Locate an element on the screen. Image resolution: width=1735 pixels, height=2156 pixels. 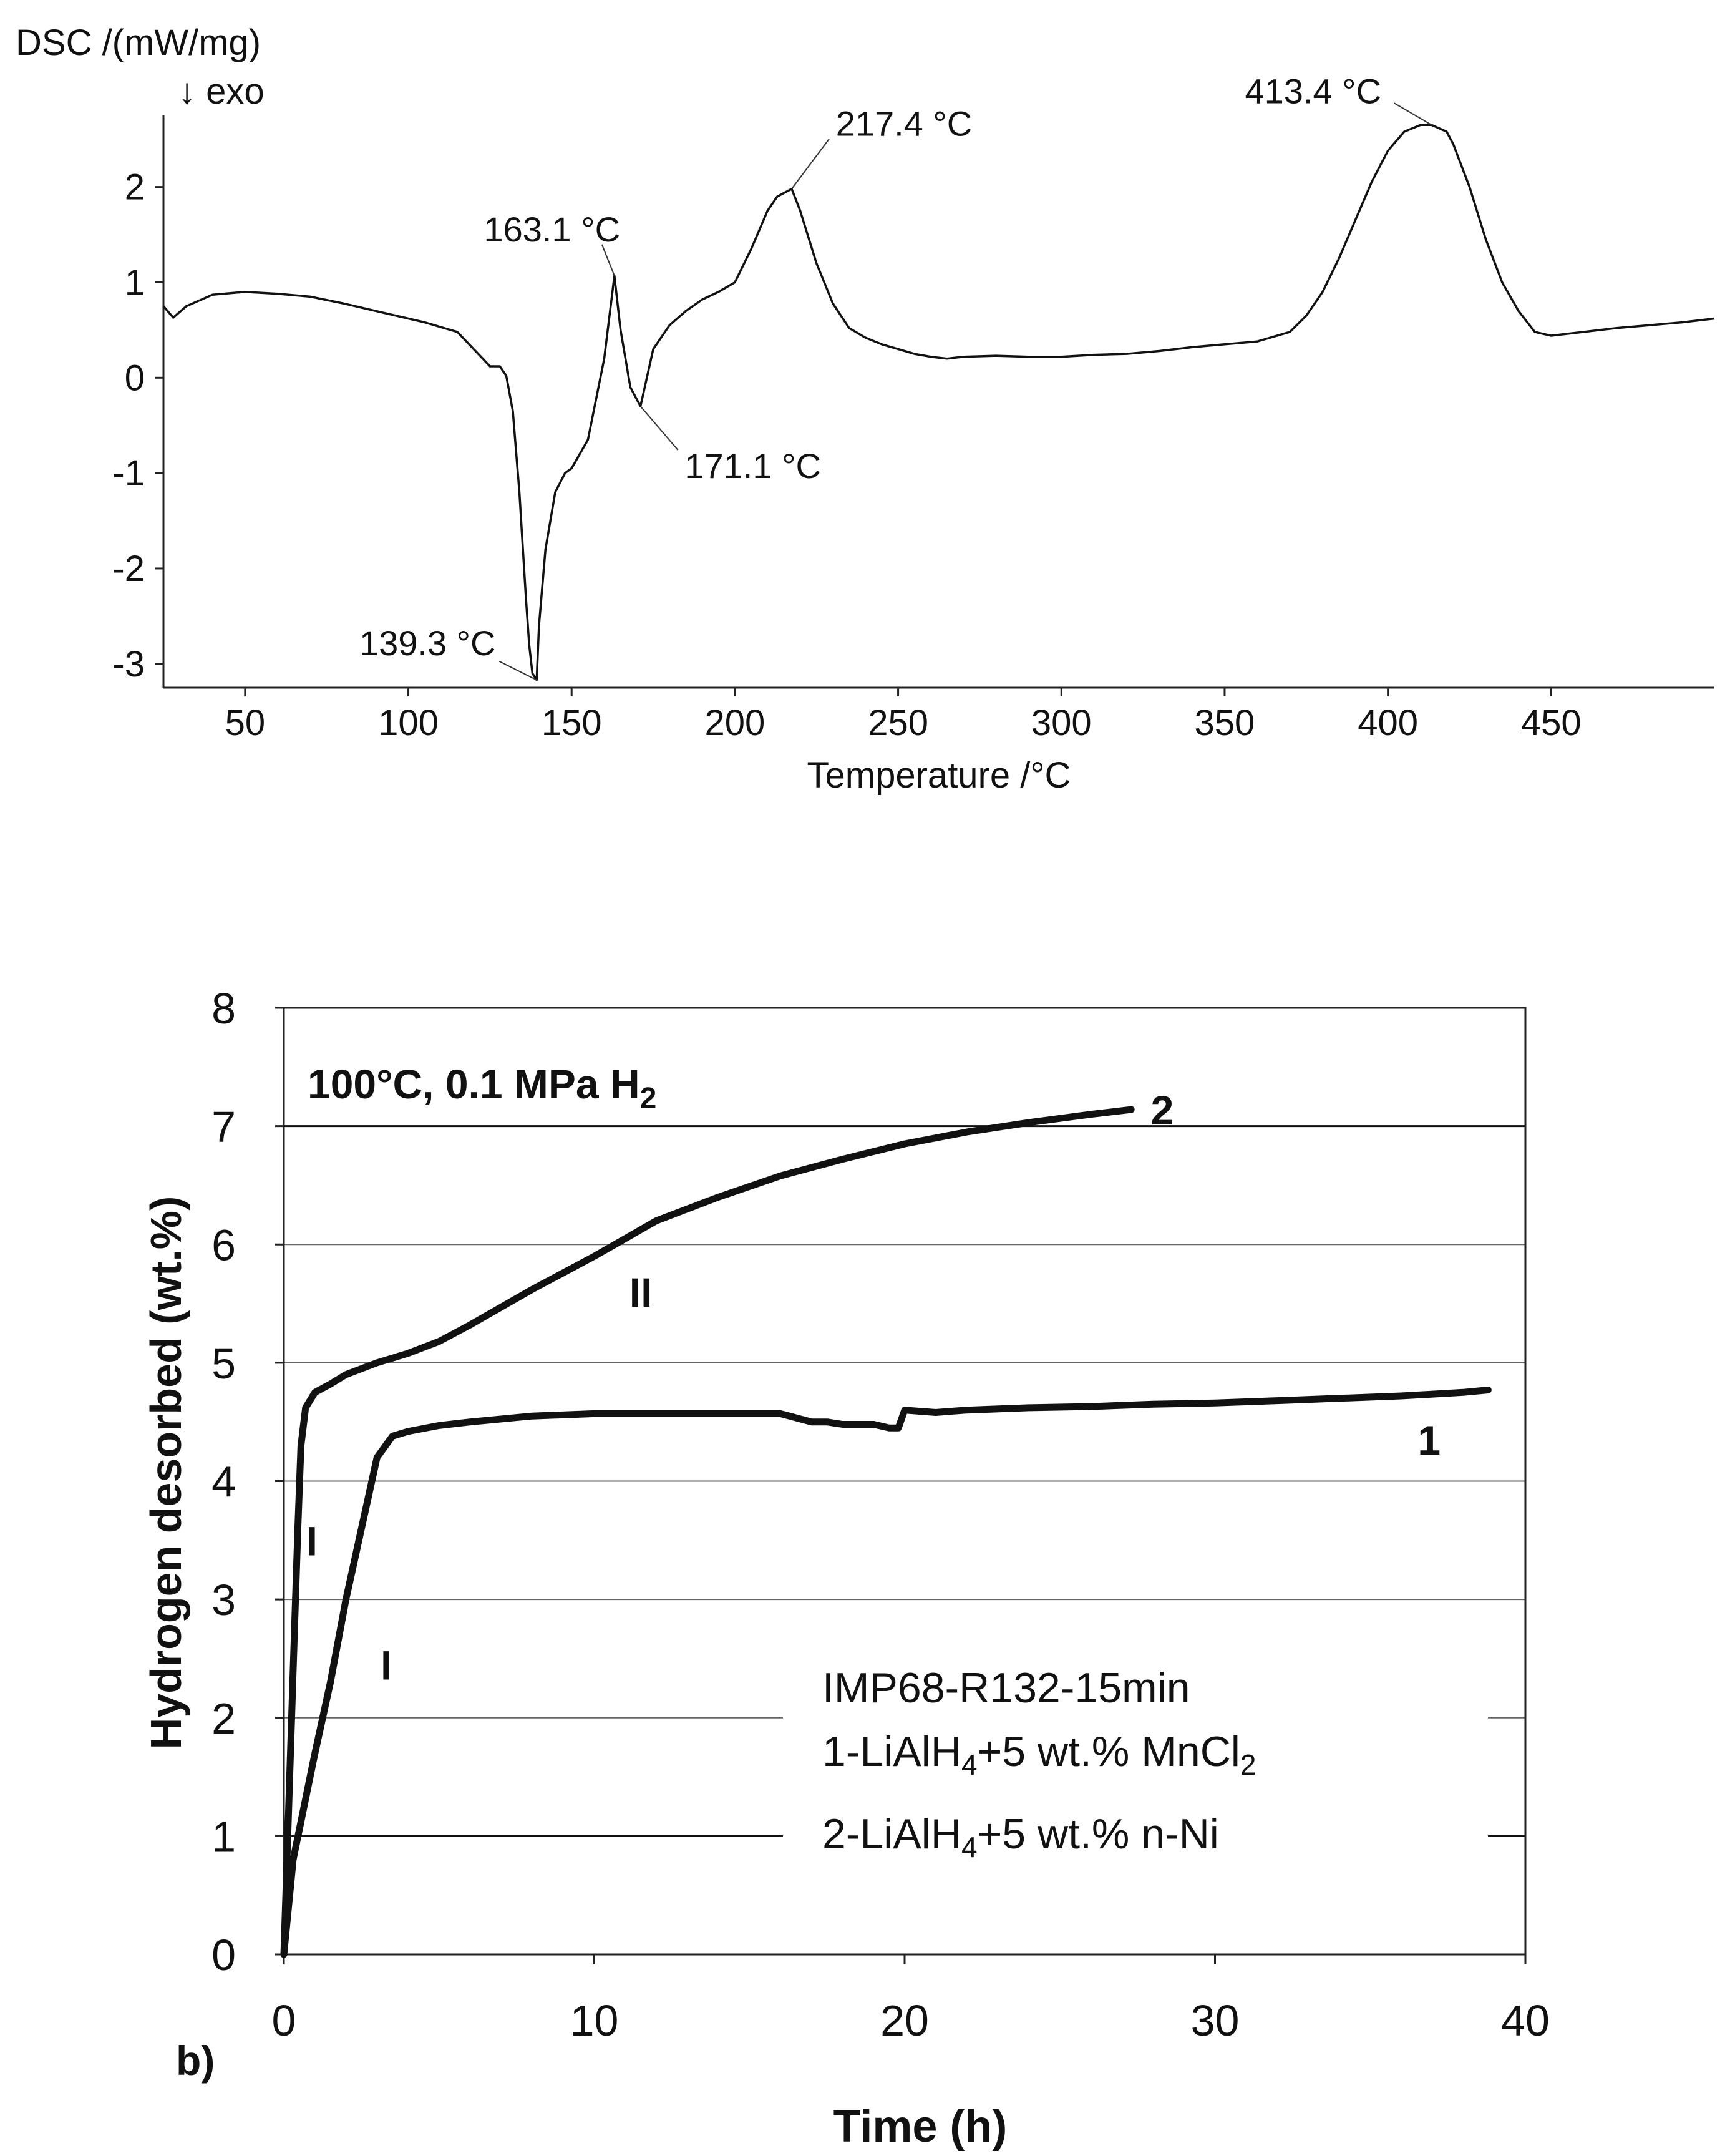
dsc-y-axis-title: DSC /(mW/mg) is located at coordinates (138, 42).